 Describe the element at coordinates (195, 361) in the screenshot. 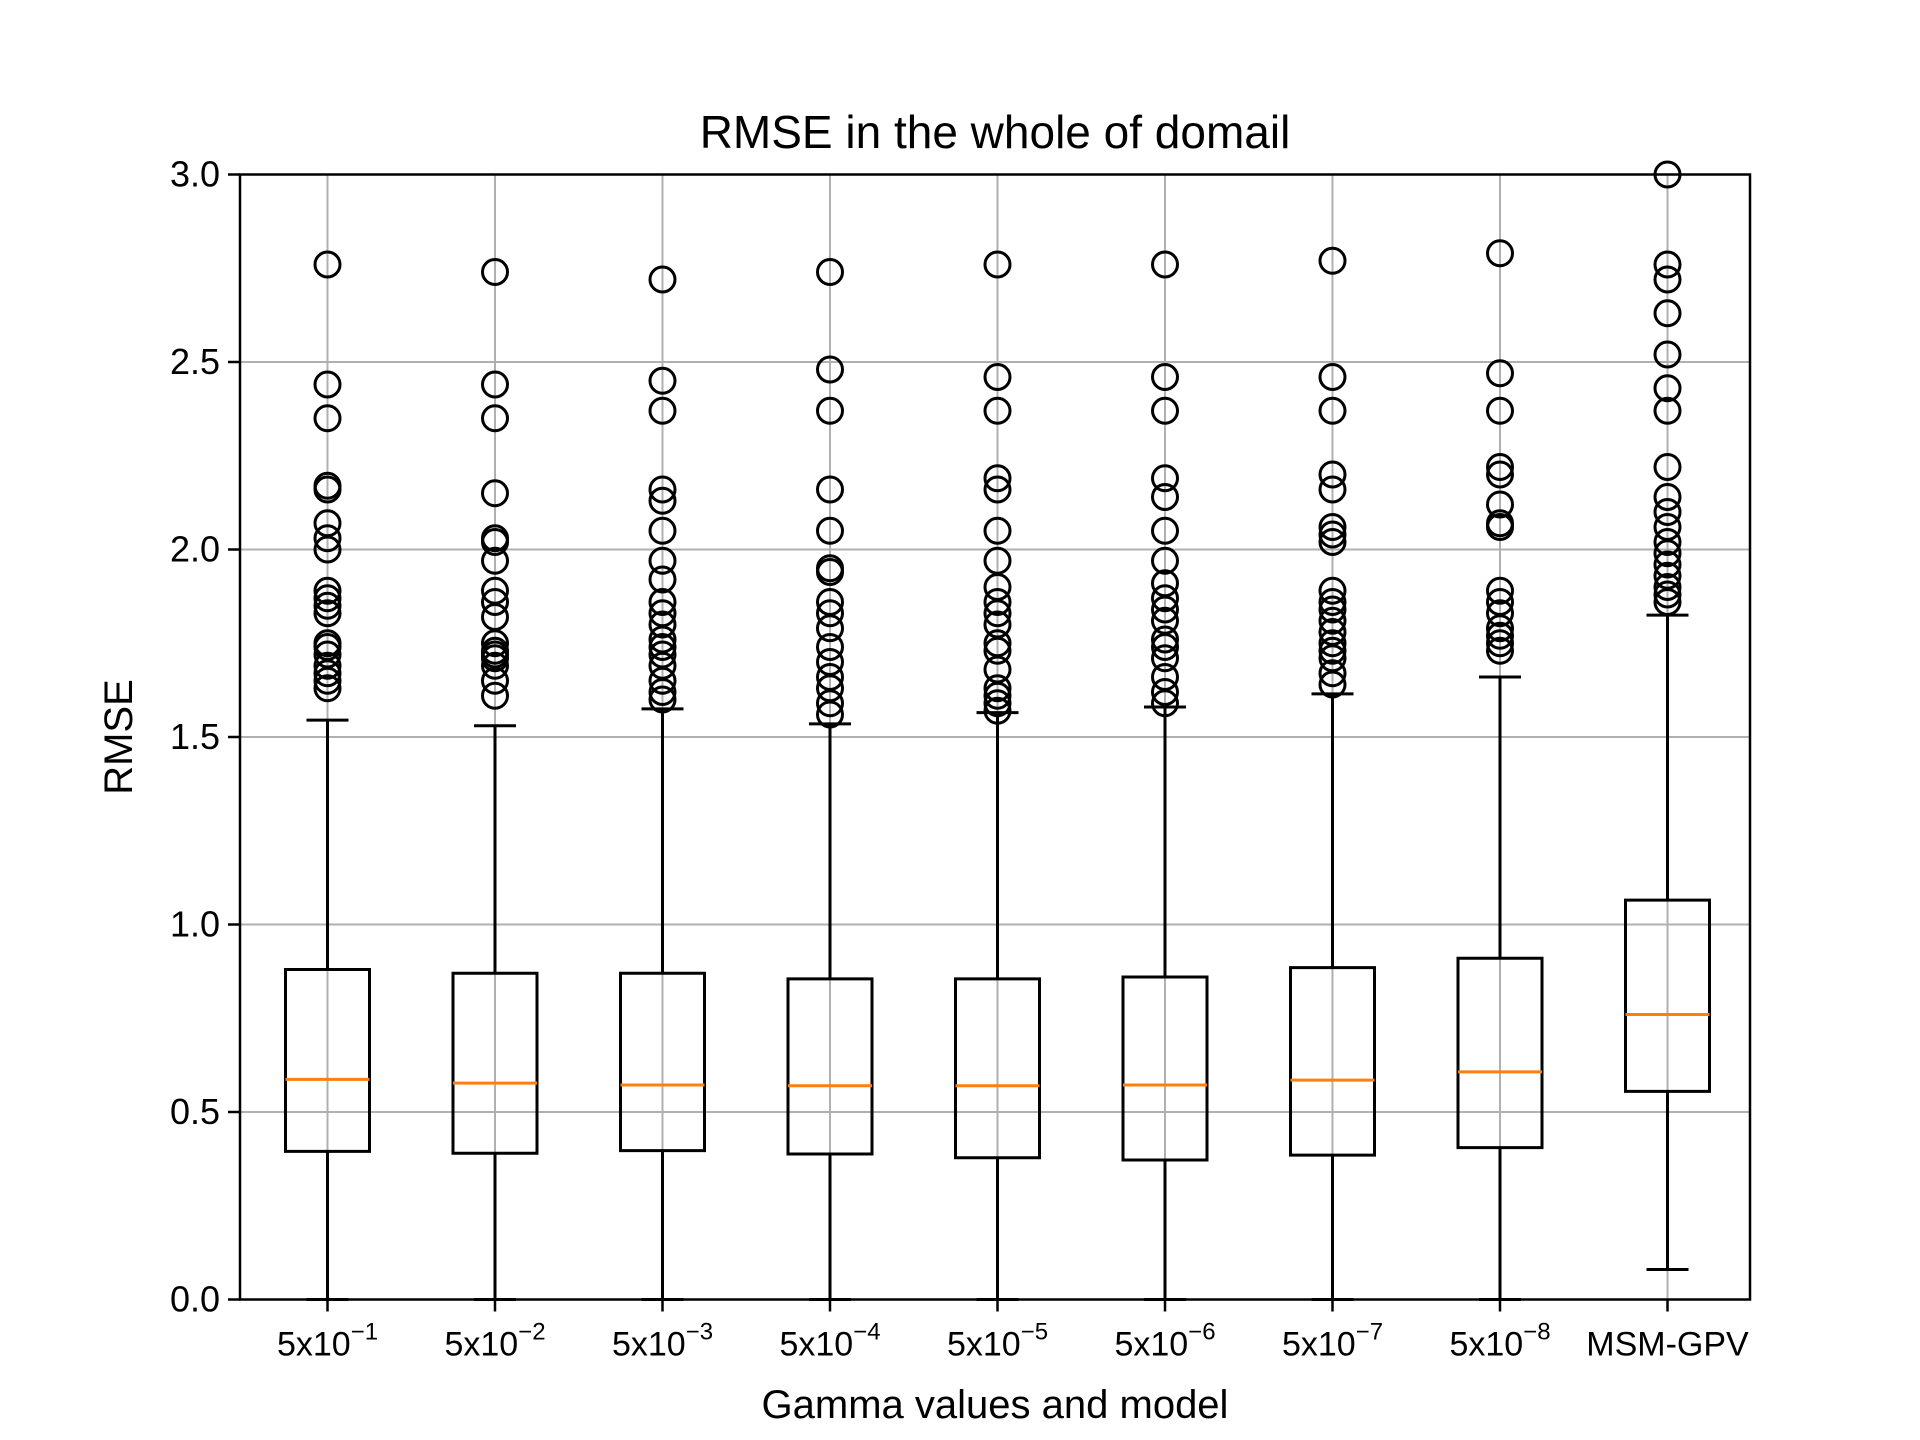

I see `y-tick-label: 2.5` at that location.